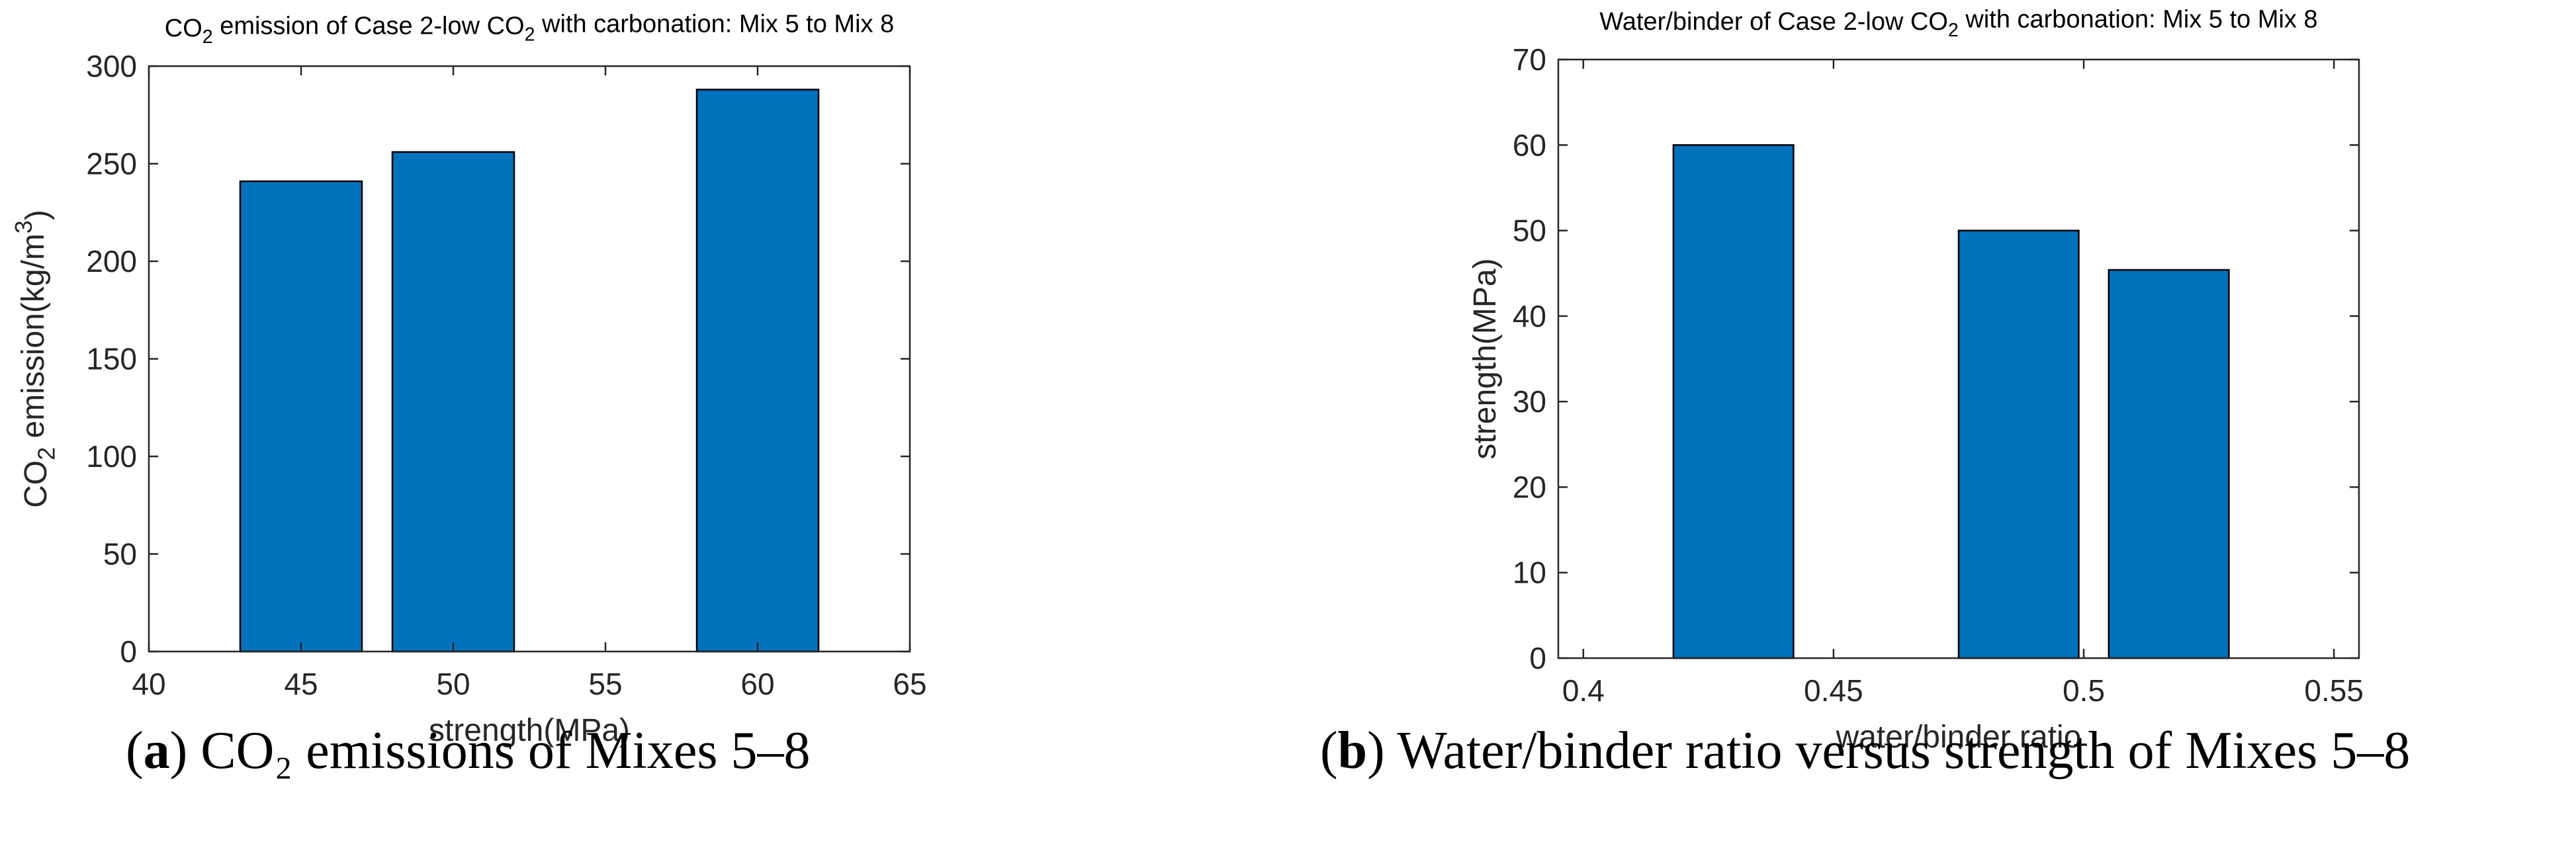 The width and height of the screenshot is (2576, 844). I want to click on y-tick-label-a: 300, so click(111, 66).